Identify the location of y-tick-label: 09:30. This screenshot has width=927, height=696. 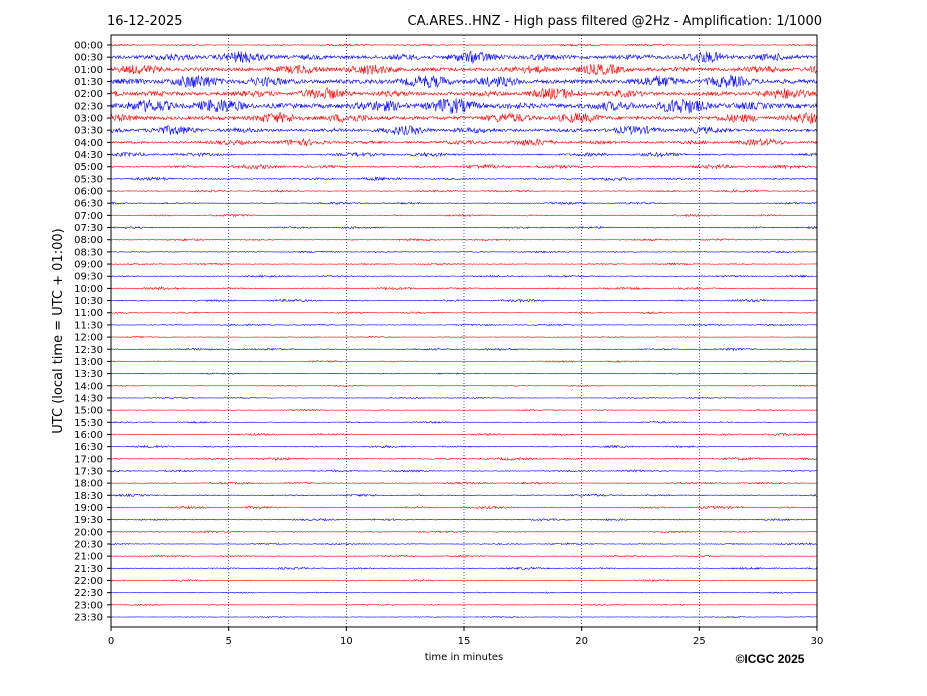
(88, 277).